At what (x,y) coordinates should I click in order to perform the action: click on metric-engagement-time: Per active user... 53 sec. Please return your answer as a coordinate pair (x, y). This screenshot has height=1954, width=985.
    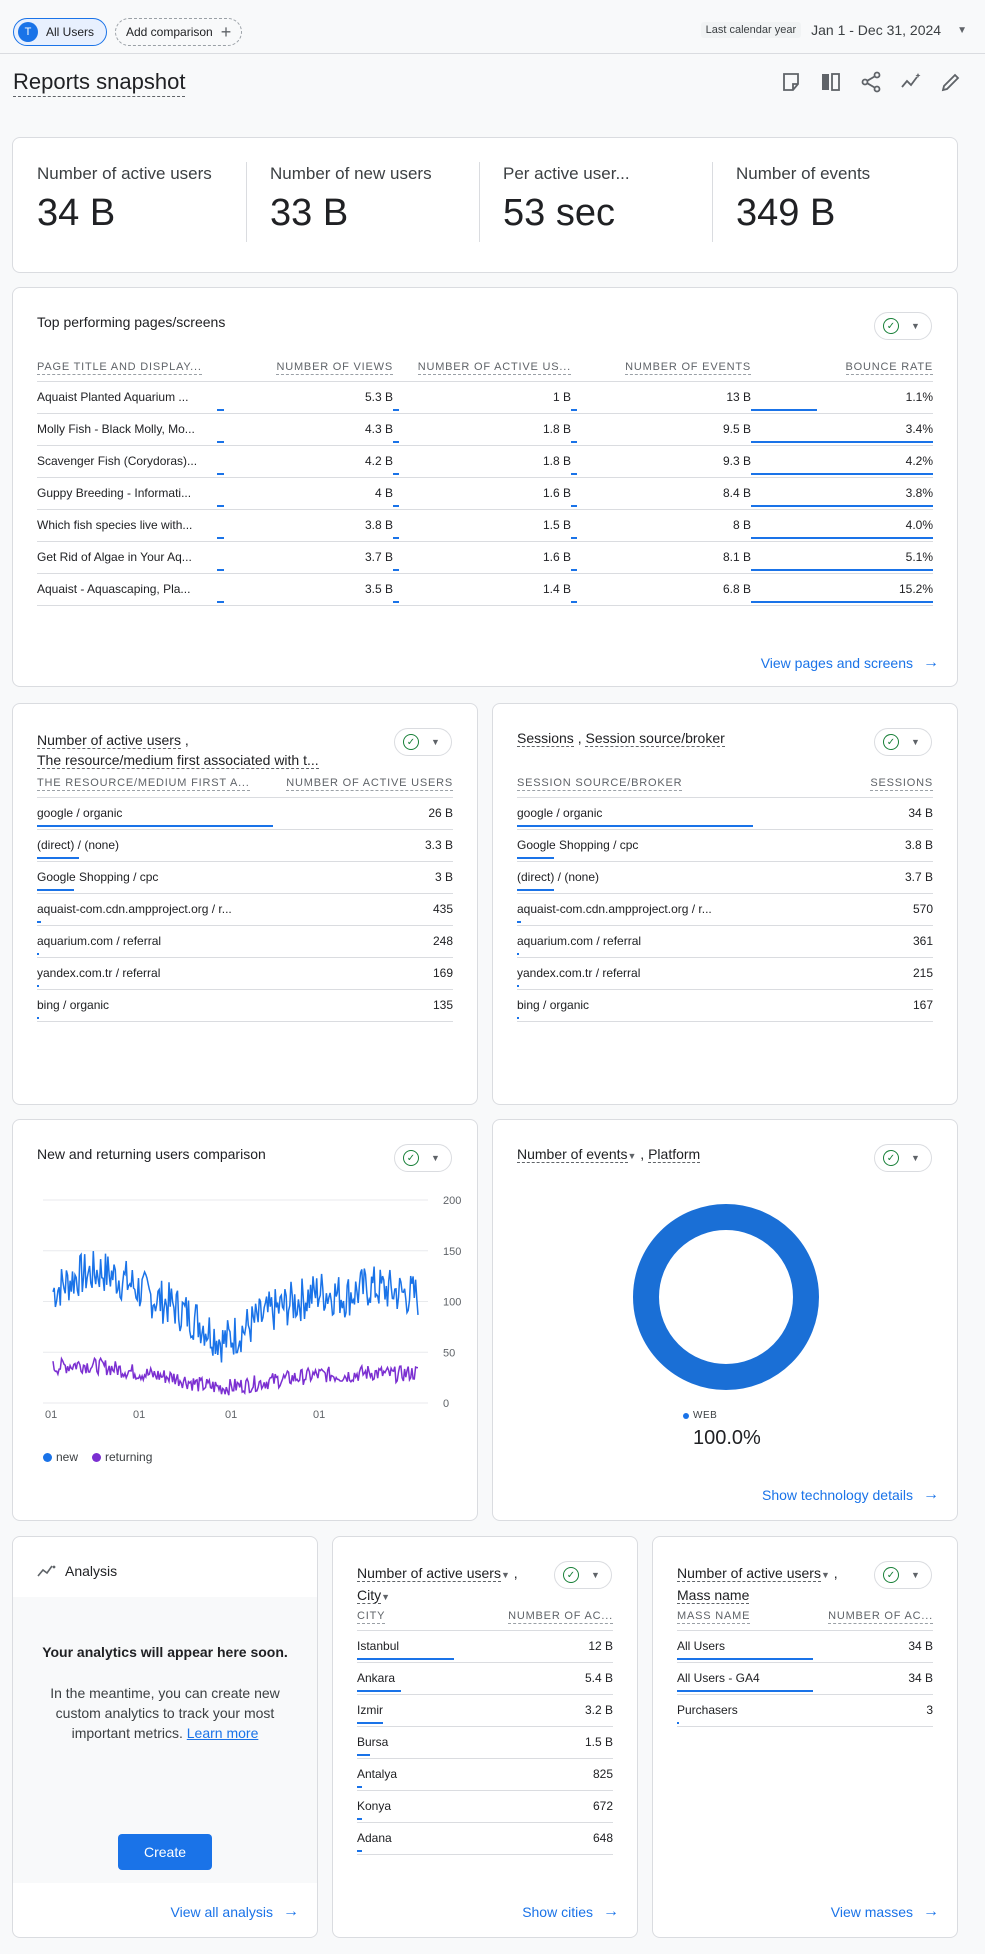
    Looking at the image, I should click on (595, 205).